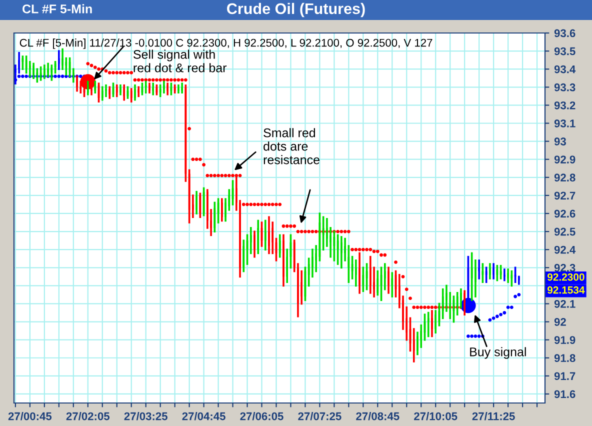 The image size is (592, 426). I want to click on y-tick-label: 91.6, so click(565, 394).